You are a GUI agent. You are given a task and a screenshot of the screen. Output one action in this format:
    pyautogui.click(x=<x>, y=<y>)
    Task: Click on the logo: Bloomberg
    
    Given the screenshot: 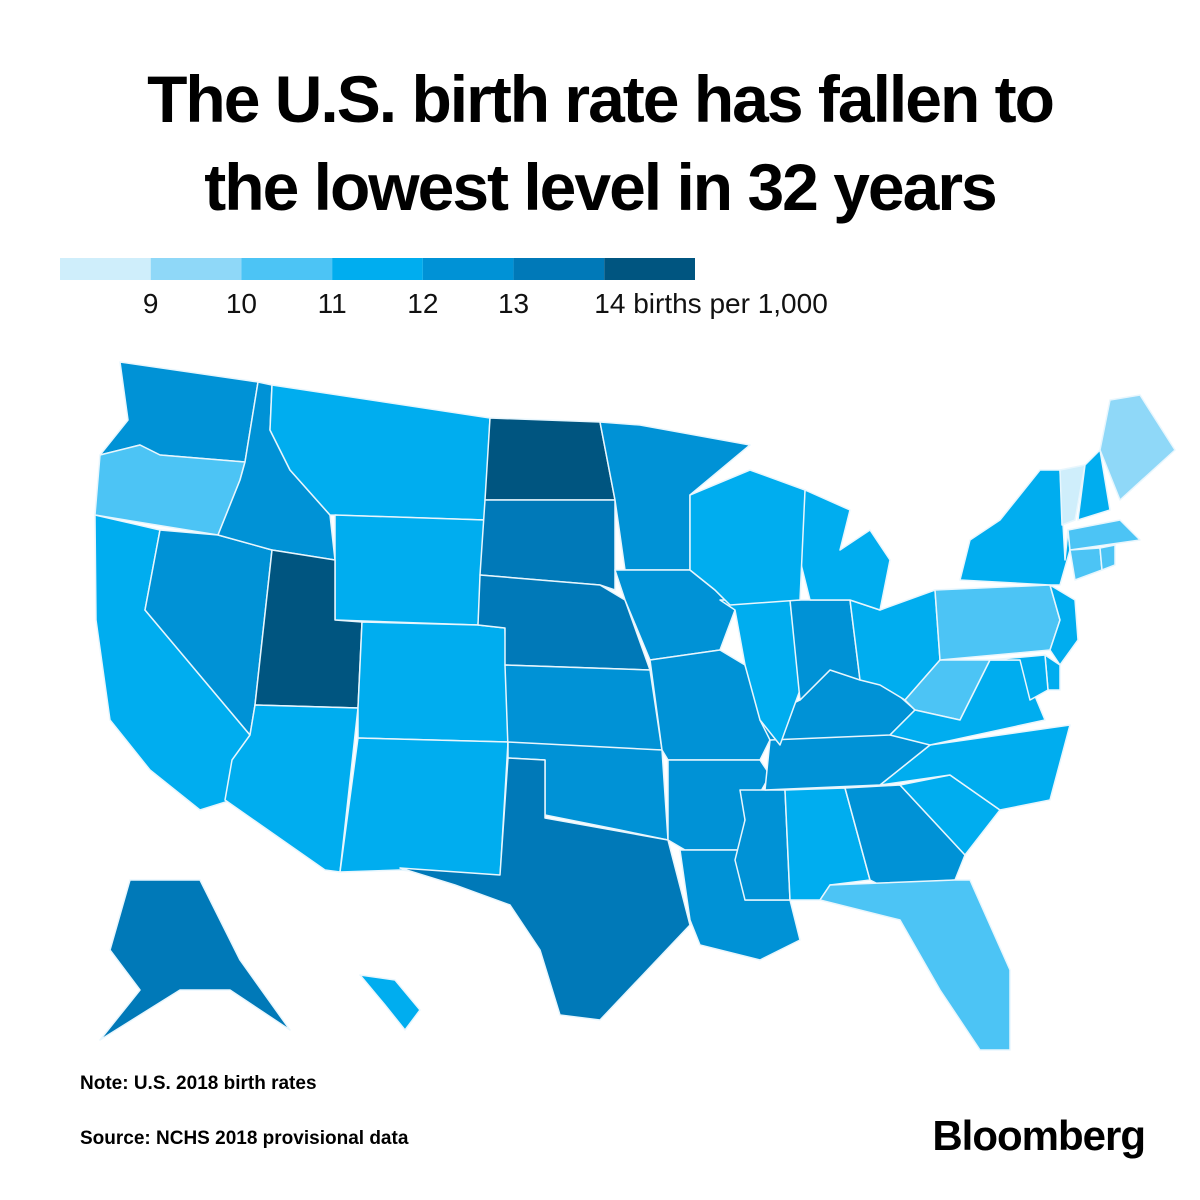 What is the action you would take?
    pyautogui.click(x=1039, y=1135)
    